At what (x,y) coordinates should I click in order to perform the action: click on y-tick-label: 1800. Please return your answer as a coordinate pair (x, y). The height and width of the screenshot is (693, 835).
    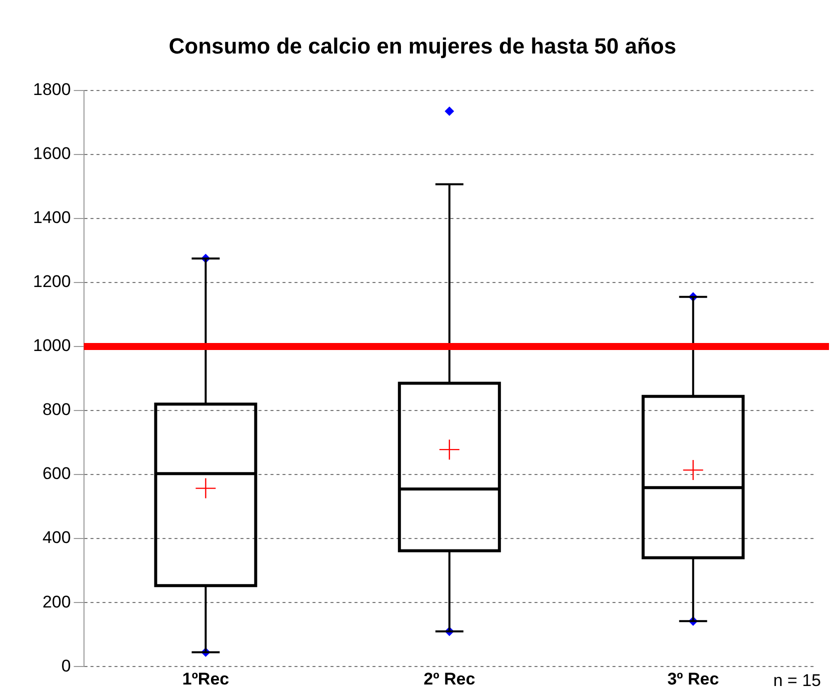
    Looking at the image, I should click on (51, 90).